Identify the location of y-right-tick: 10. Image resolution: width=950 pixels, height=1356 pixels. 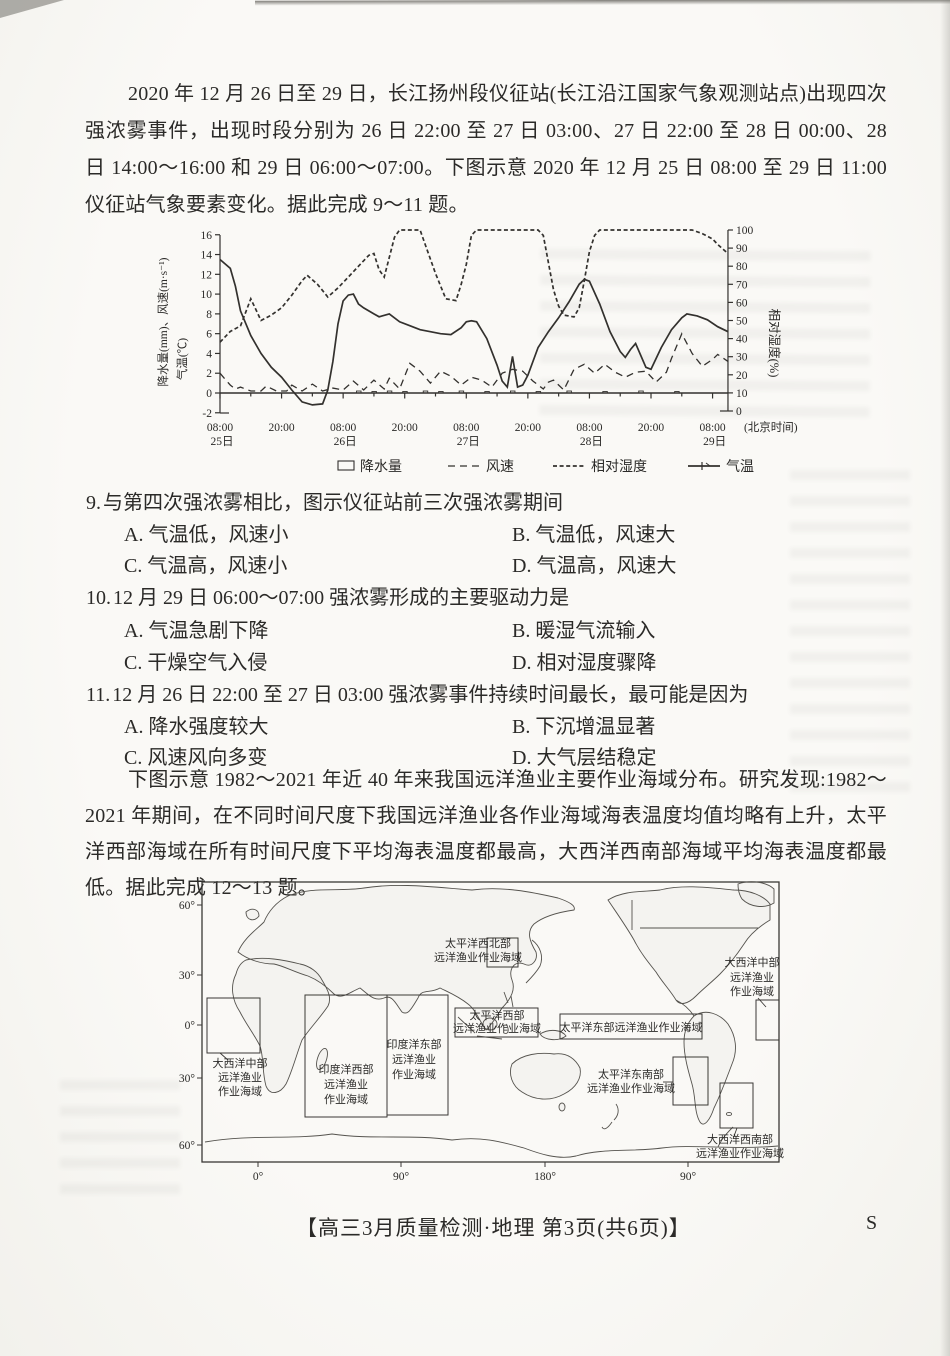
(742, 394).